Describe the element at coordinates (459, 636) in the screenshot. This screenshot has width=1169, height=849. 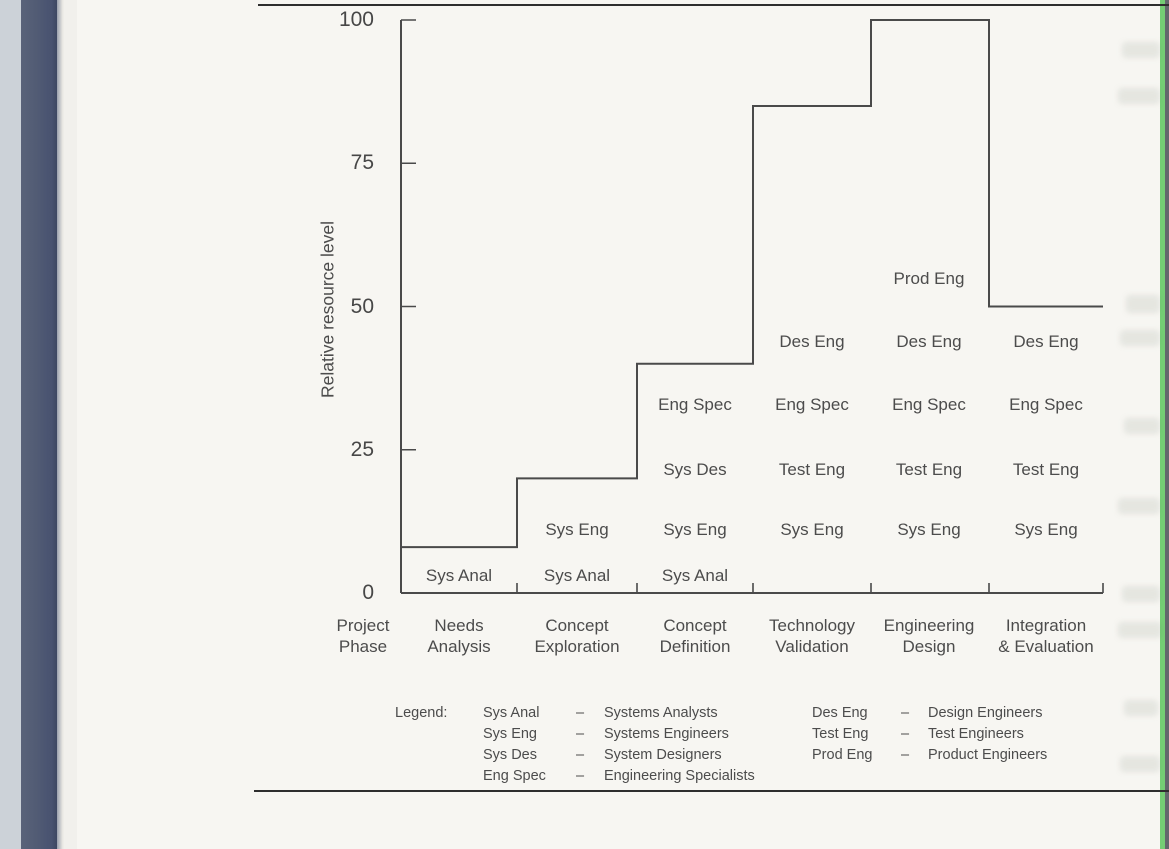
I see `phase-label-1: Needs Analysis` at that location.